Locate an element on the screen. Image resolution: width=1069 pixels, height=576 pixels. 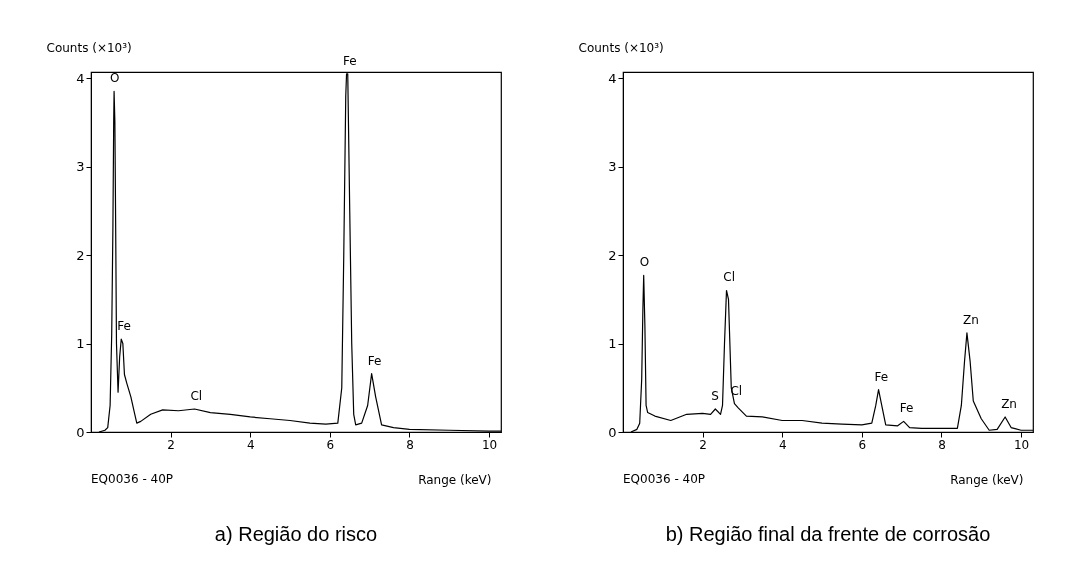
text: b) Região final da frente de corrosão is located at coordinates (828, 534).